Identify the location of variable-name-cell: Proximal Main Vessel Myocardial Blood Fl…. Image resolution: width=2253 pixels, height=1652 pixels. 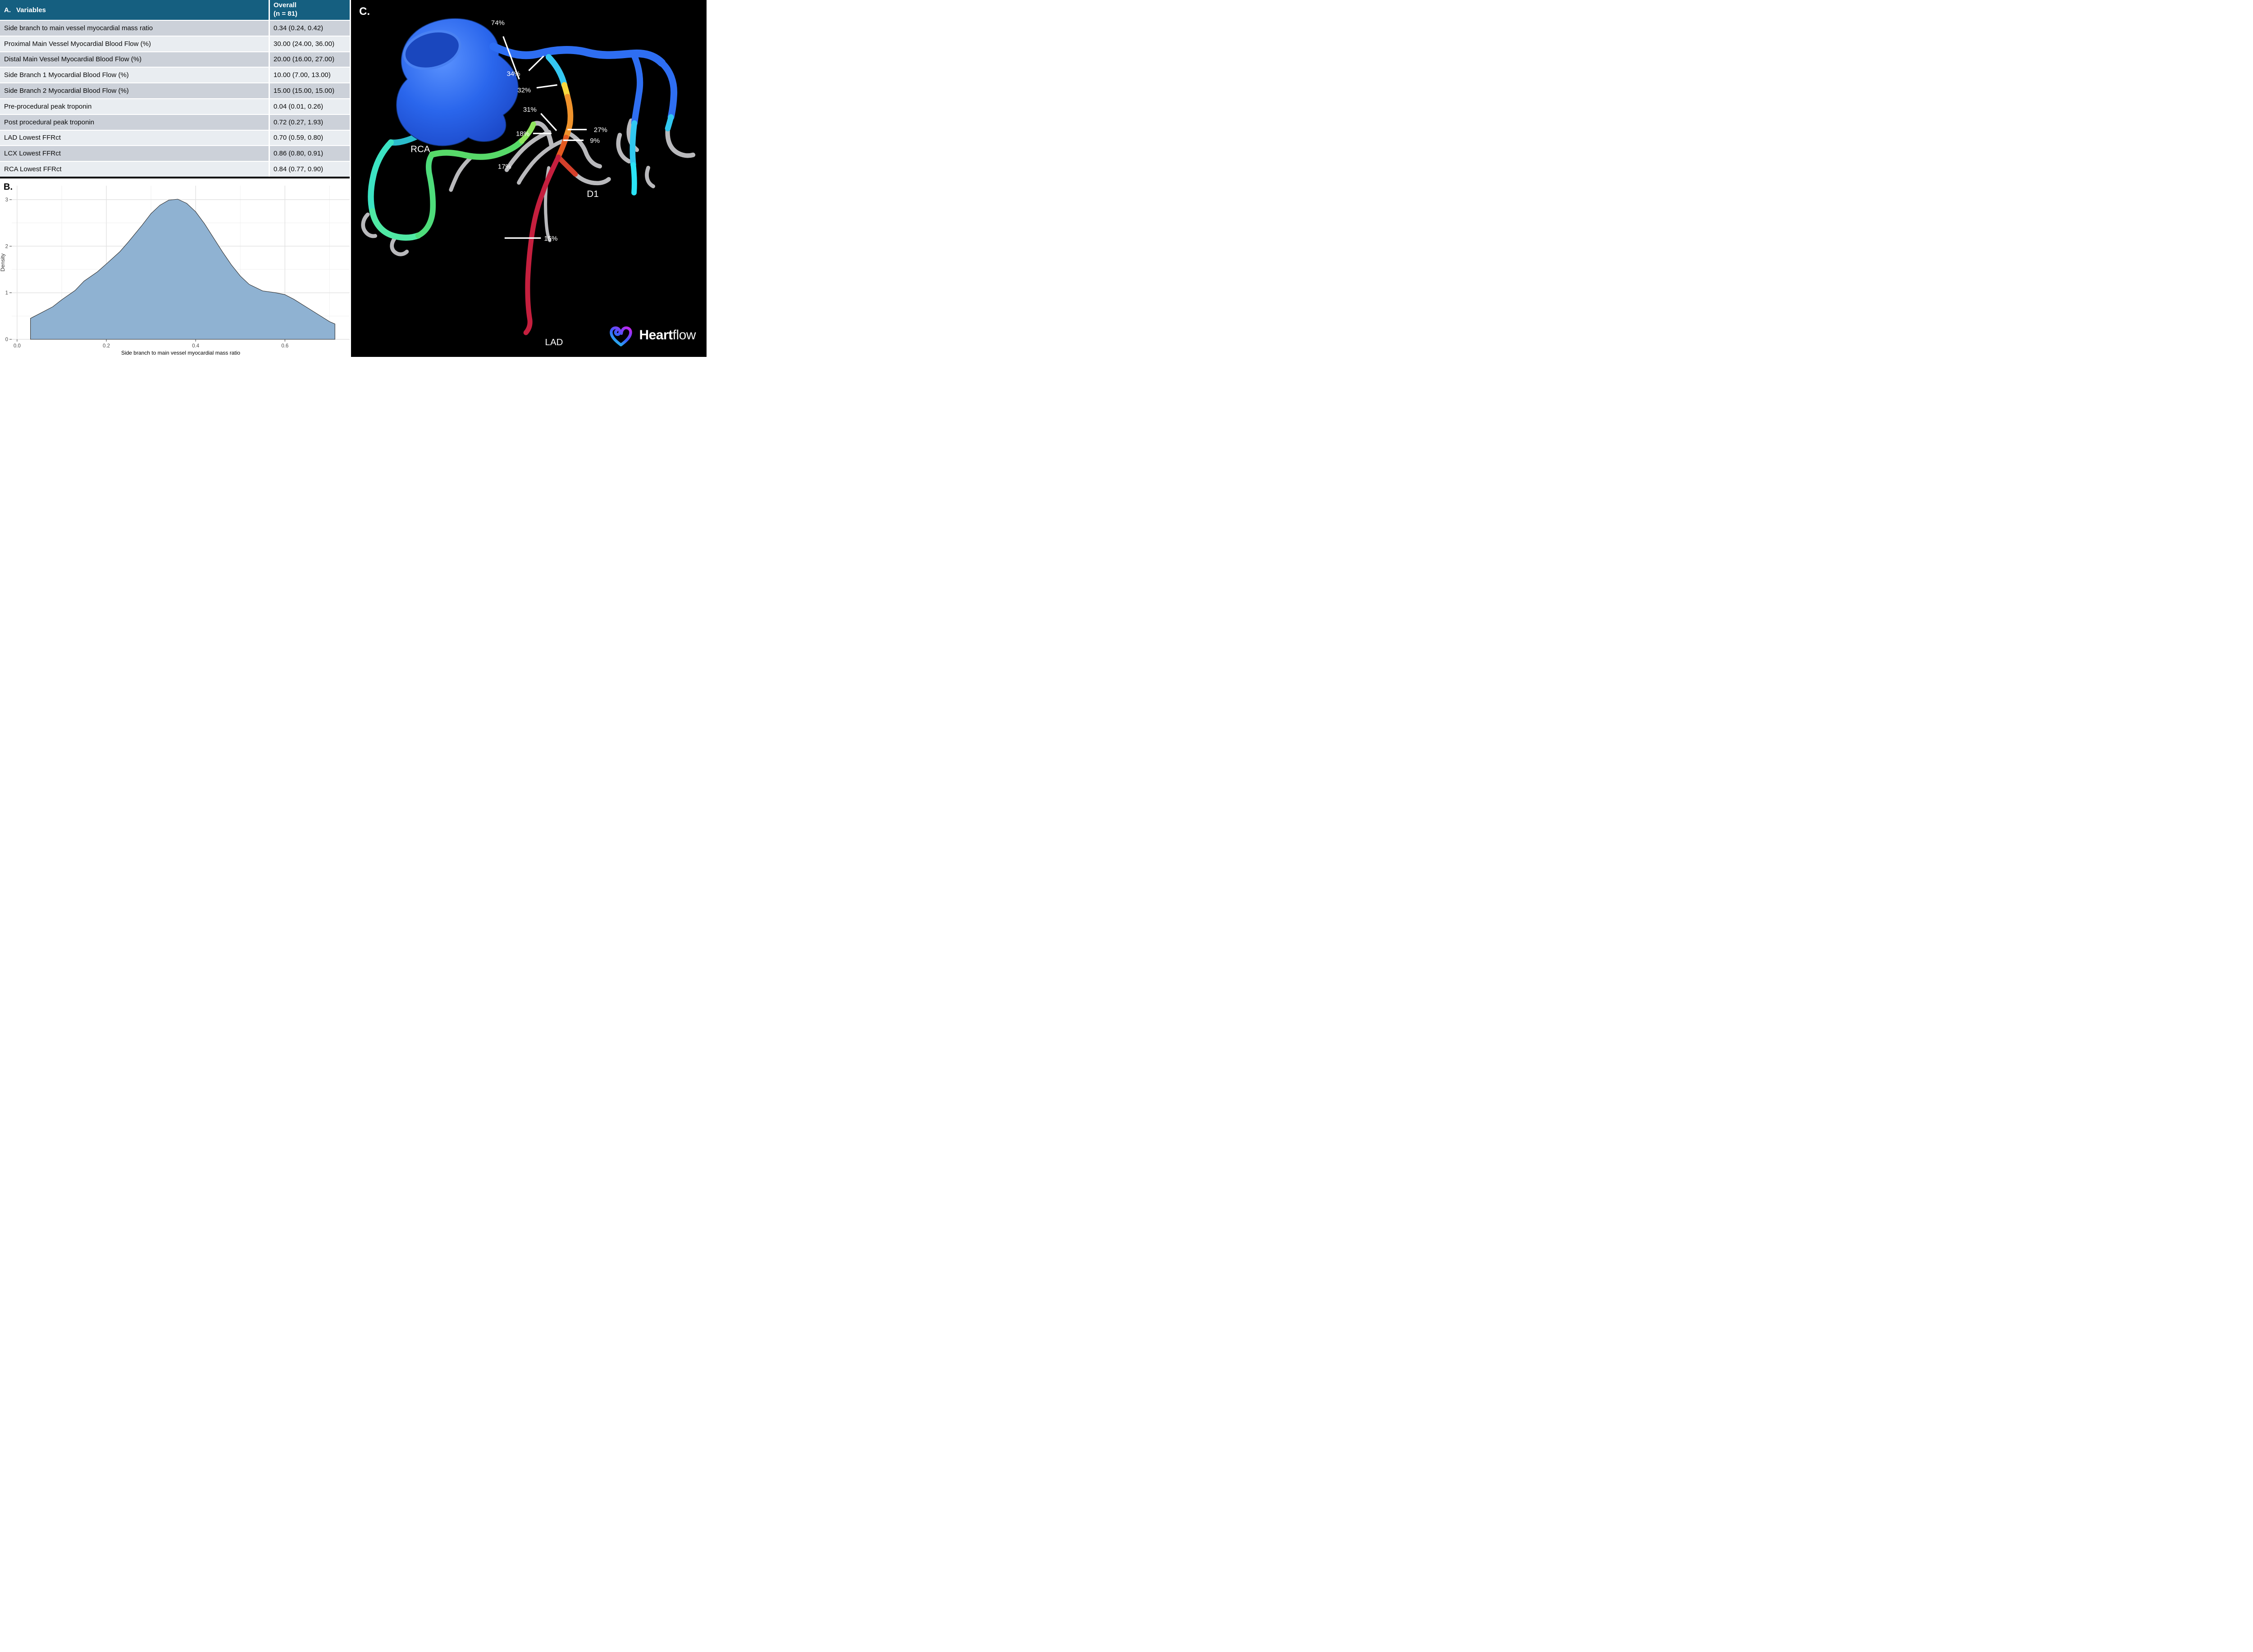
(135, 44).